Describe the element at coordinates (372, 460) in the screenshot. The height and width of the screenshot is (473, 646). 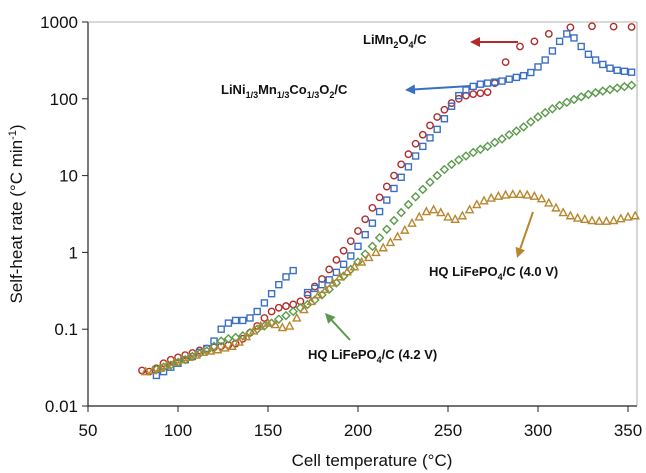
I see `x-axis-title: Cell temperature (°C)` at that location.